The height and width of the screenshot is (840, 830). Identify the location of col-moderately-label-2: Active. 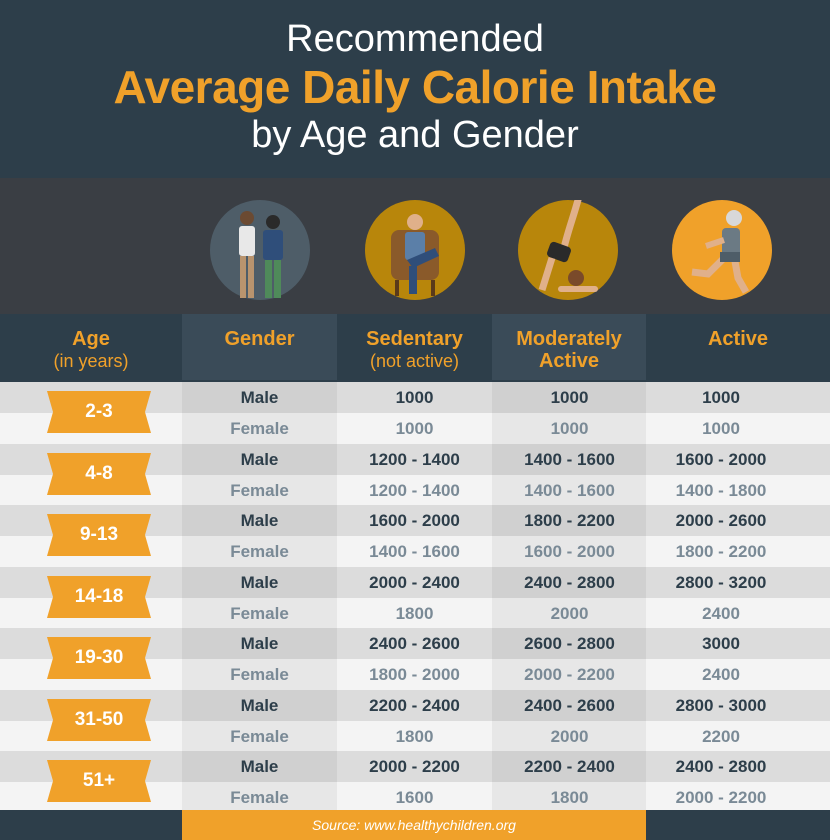
(569, 361).